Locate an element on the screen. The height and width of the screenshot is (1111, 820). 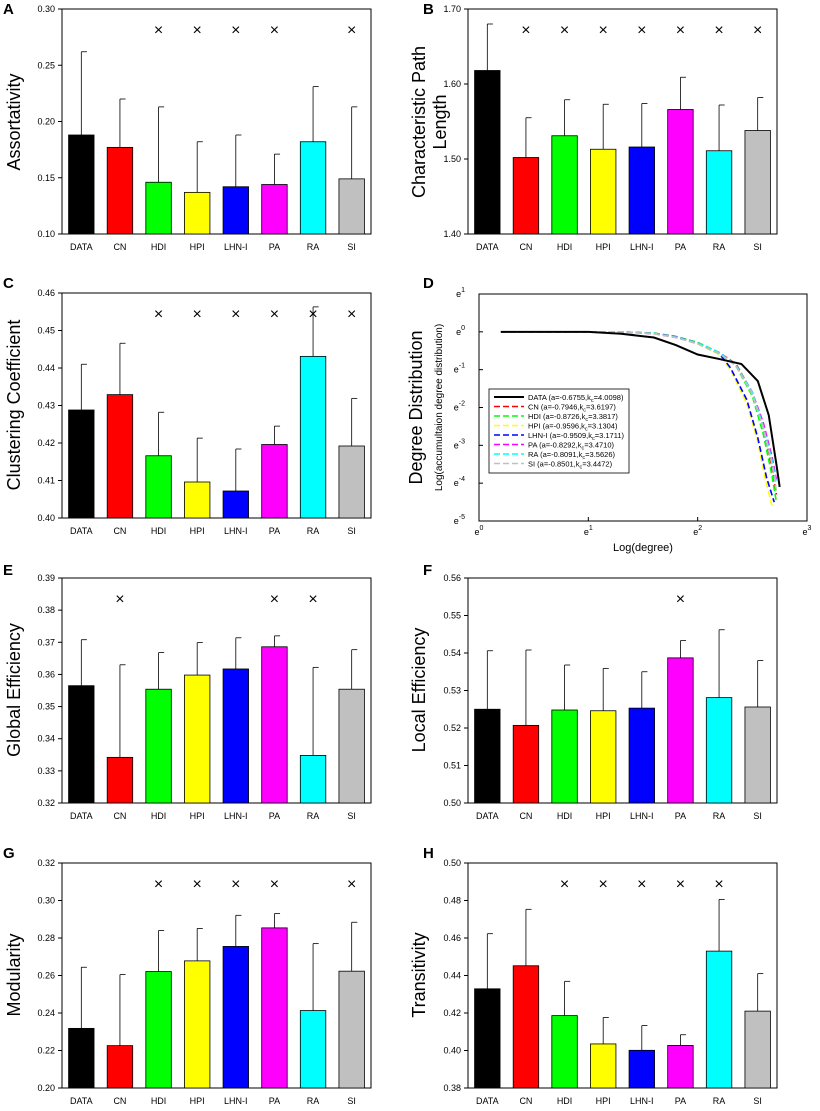
y-axis-label: Characteristic PathLength is located at coordinates (429, 122).